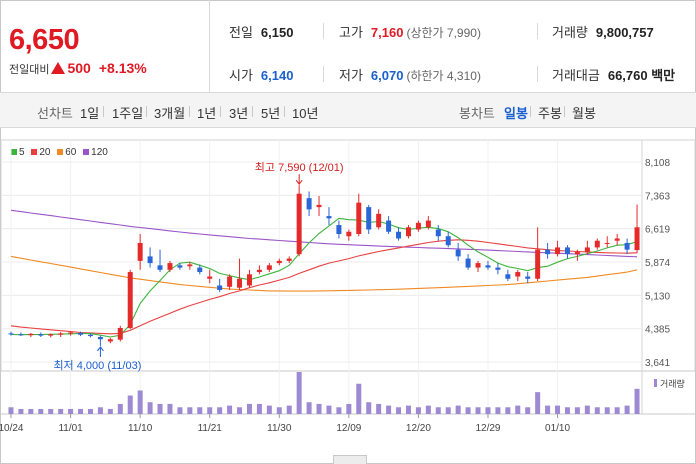  What do you see at coordinates (29, 70) in the screenshot?
I see `change-label: 전일대비` at bounding box center [29, 70].